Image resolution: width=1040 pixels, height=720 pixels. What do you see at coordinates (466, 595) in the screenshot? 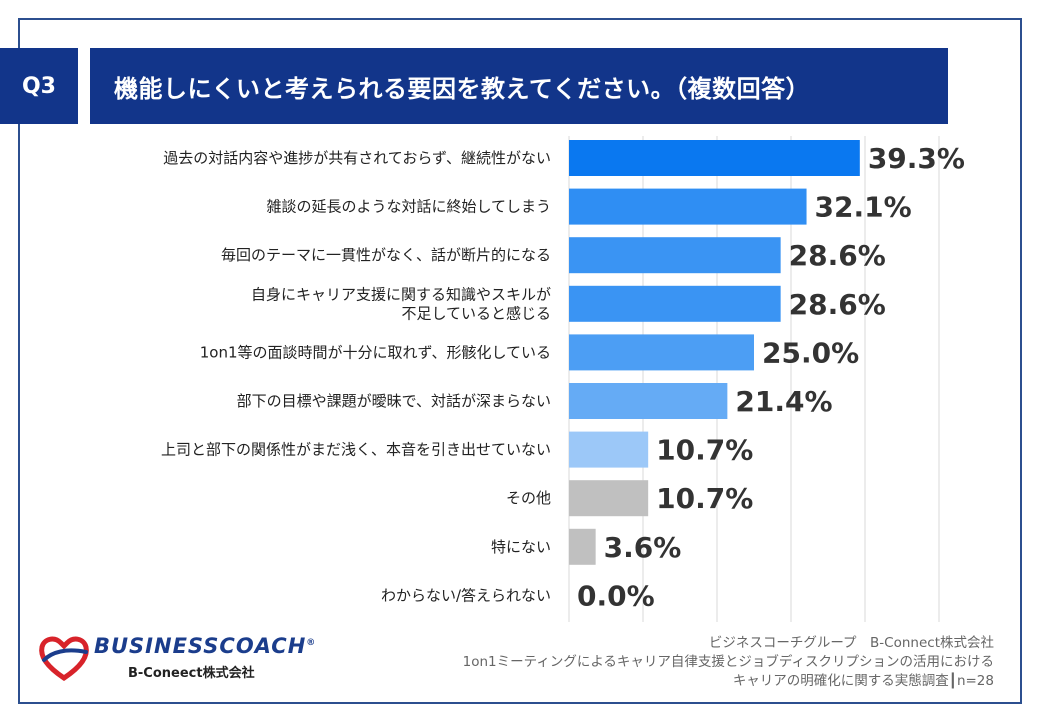
I see `category-label-9: わからない/答えられない` at bounding box center [466, 595].